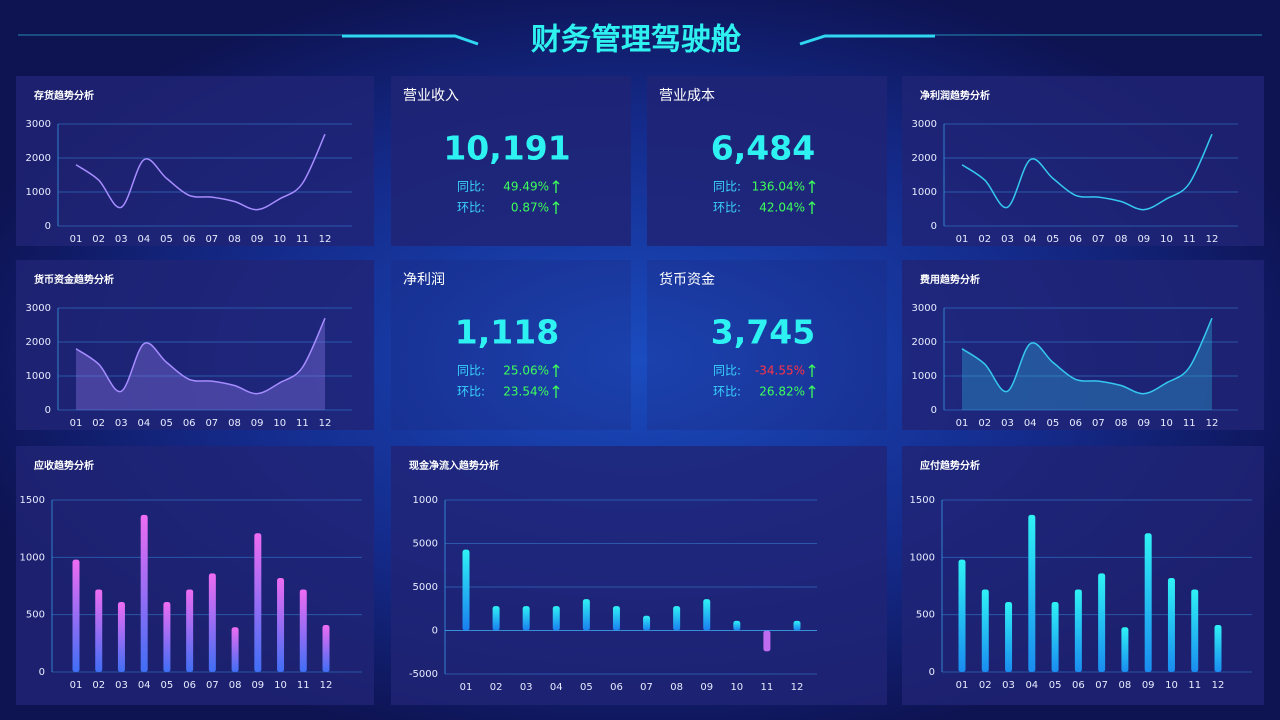 The image size is (1280, 720). Describe the element at coordinates (454, 465) in the screenshot. I see `chart-title: 现金净流入趋势分析` at that location.